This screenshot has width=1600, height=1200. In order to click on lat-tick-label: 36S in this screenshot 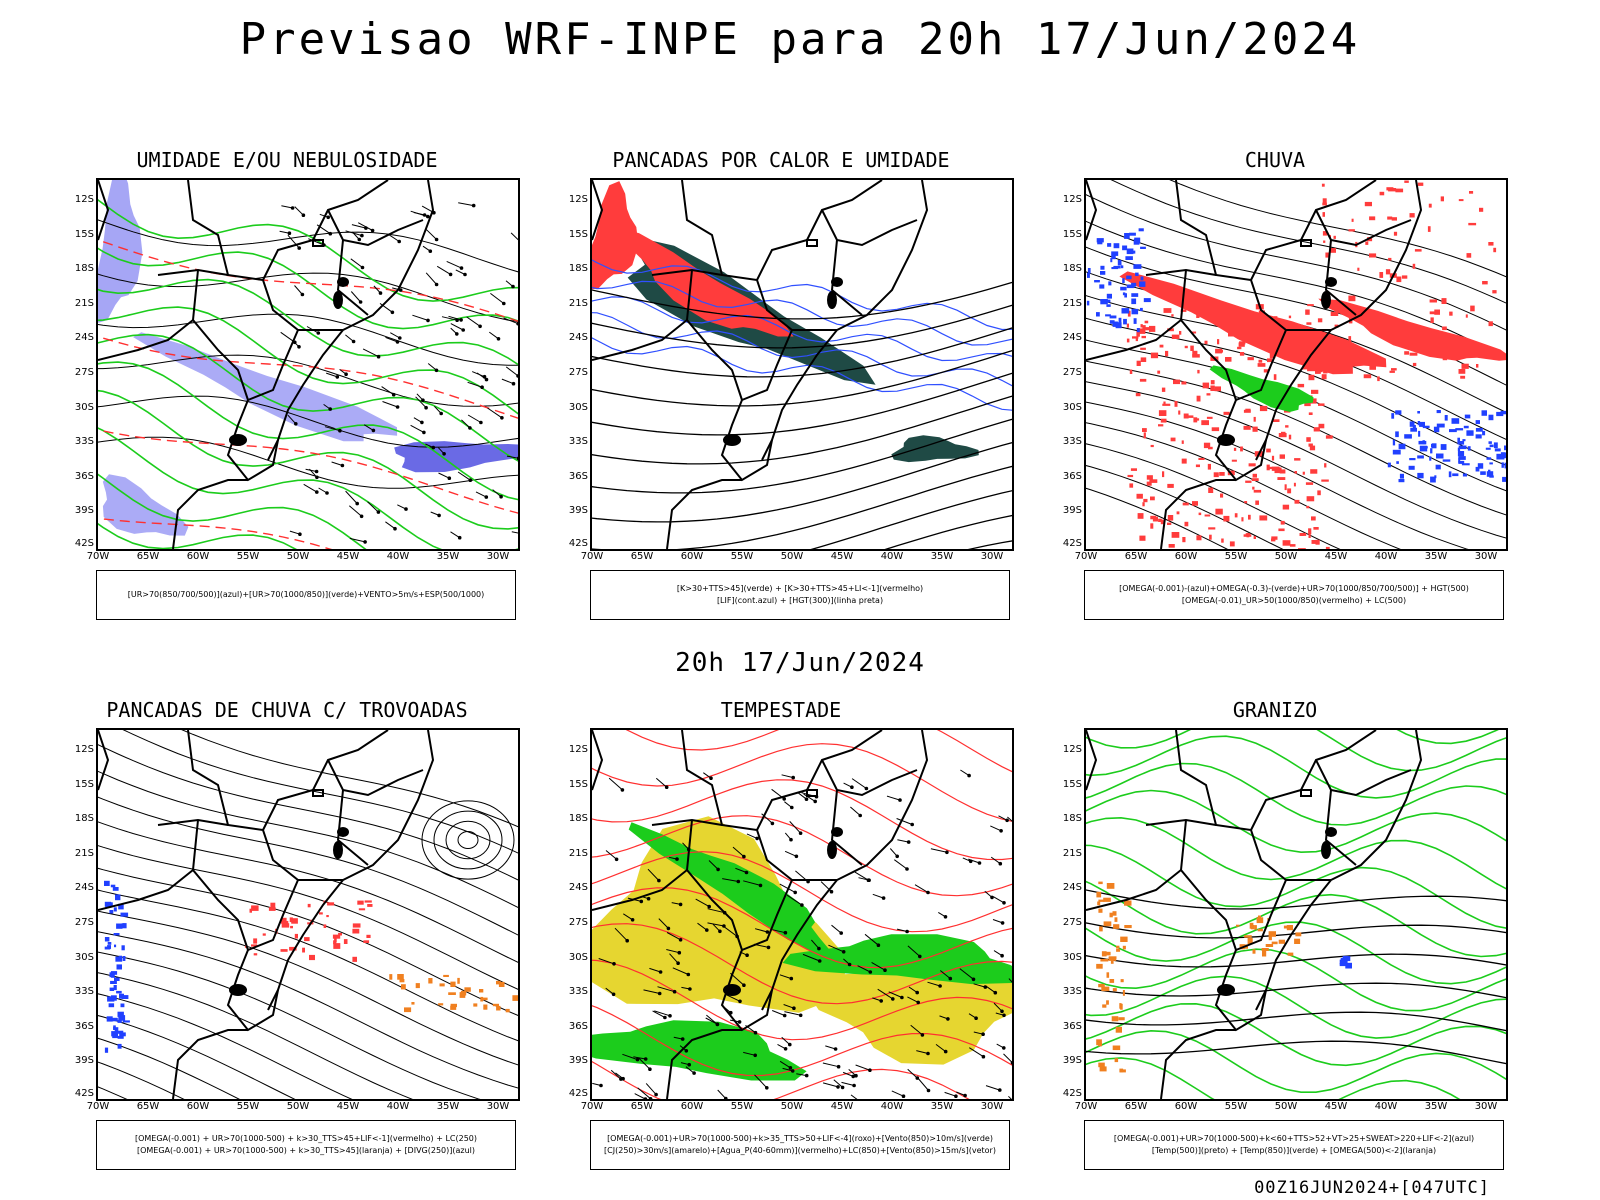, I will do `click(578, 476)`.